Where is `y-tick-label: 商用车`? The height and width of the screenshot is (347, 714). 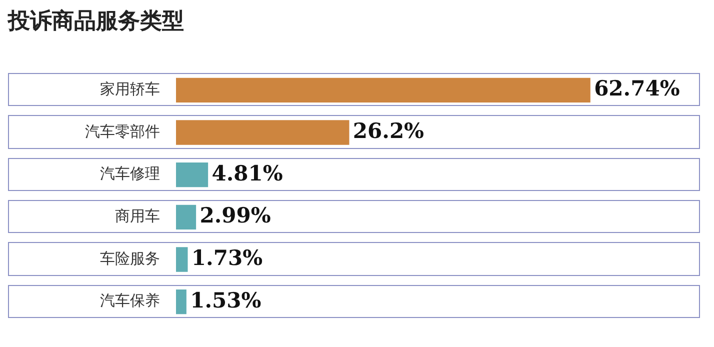 y-tick-label: 商用车 is located at coordinates (137, 216).